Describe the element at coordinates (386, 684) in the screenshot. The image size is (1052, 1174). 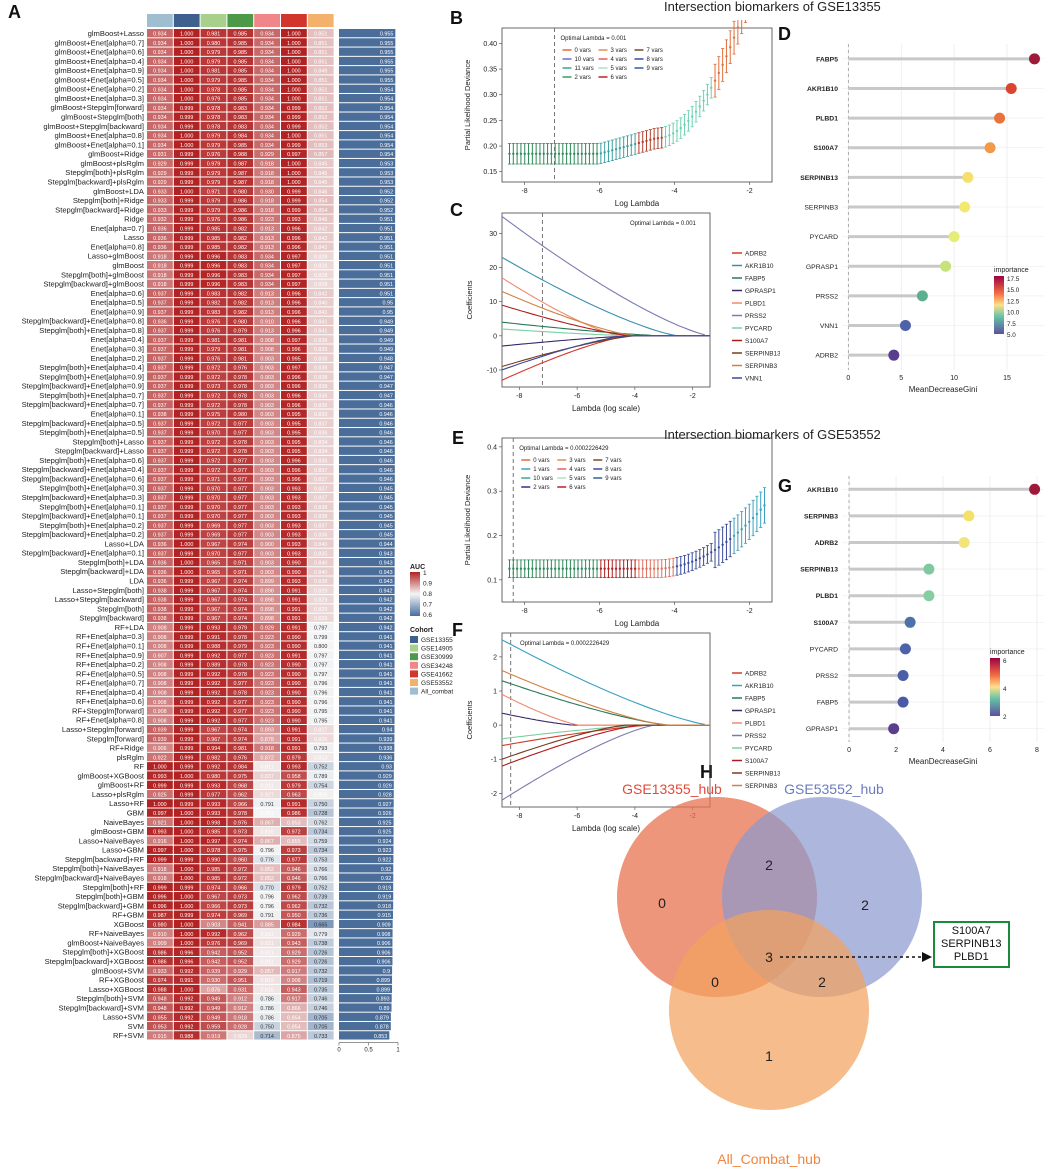
I see `mean-auc-value: 0.941` at that location.